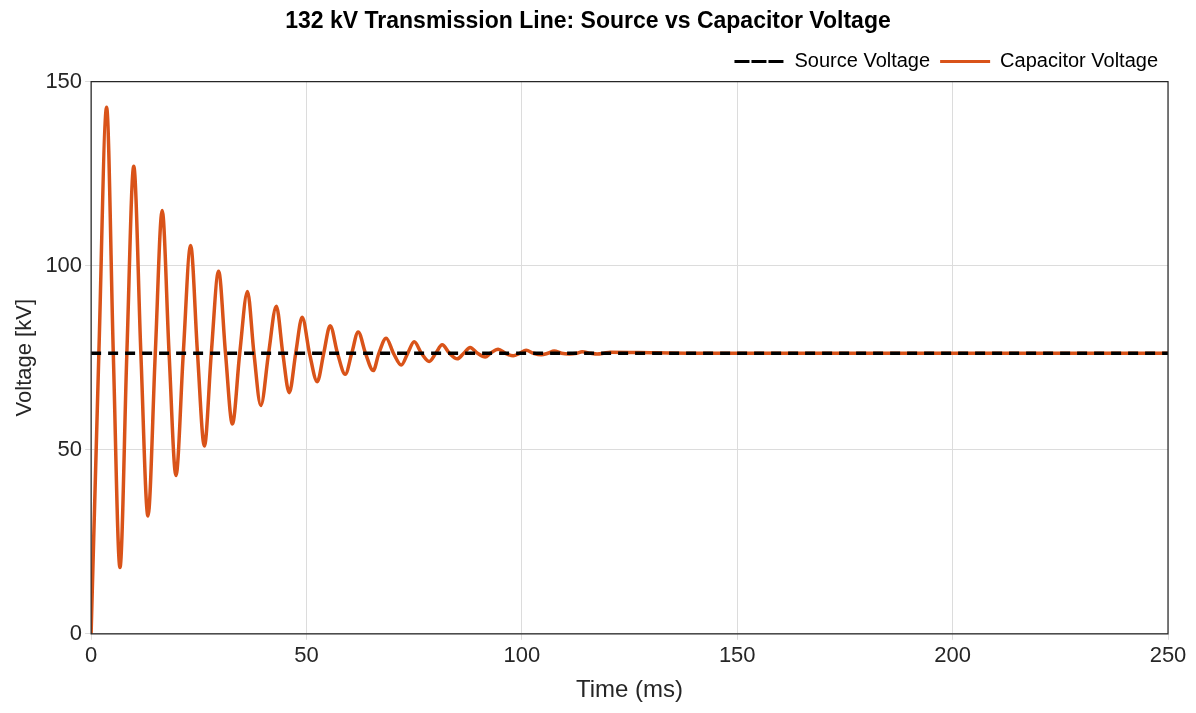 This screenshot has width=1196, height=713. What do you see at coordinates (737, 655) in the screenshot?
I see `x-tick-label: 150` at bounding box center [737, 655].